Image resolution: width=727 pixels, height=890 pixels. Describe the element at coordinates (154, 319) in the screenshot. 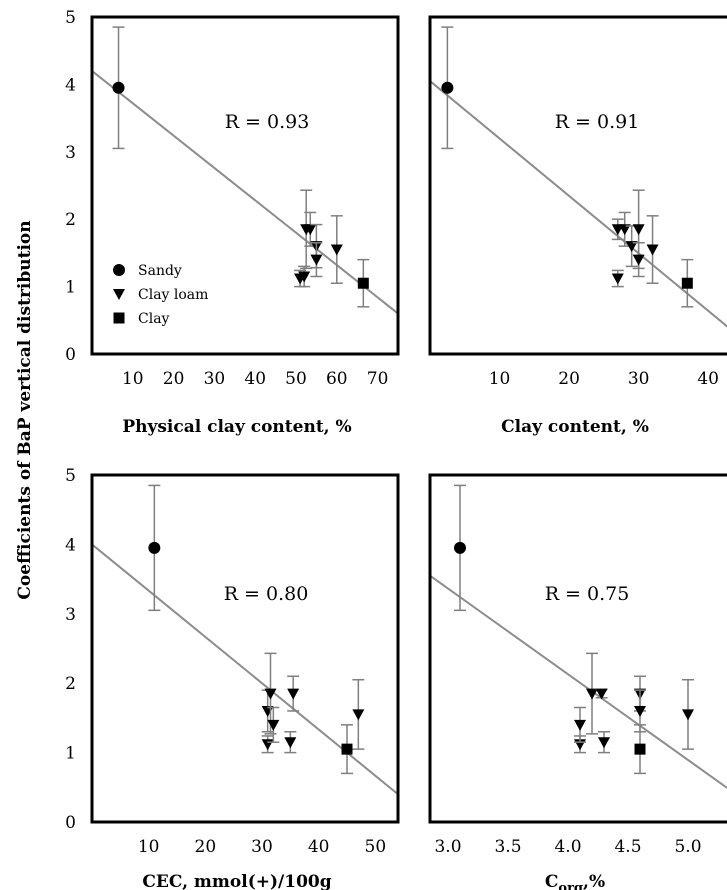

I see `legend-label: Clay` at that location.